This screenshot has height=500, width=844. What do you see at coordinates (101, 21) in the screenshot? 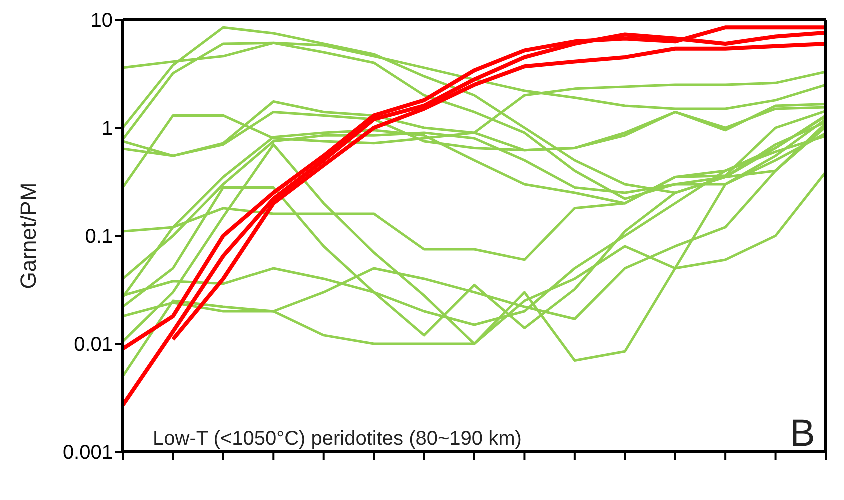
I see `y-tick-label: 10` at bounding box center [101, 21].